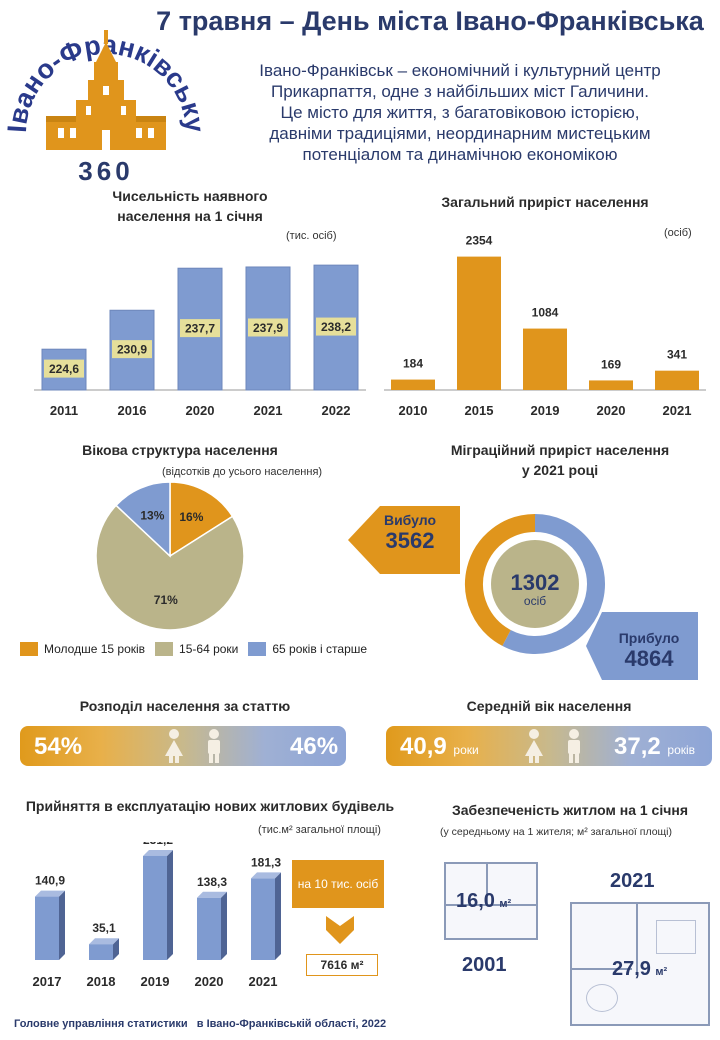 The width and height of the screenshot is (720, 1040). I want to click on housing-value-label: 140,9, so click(50, 881).